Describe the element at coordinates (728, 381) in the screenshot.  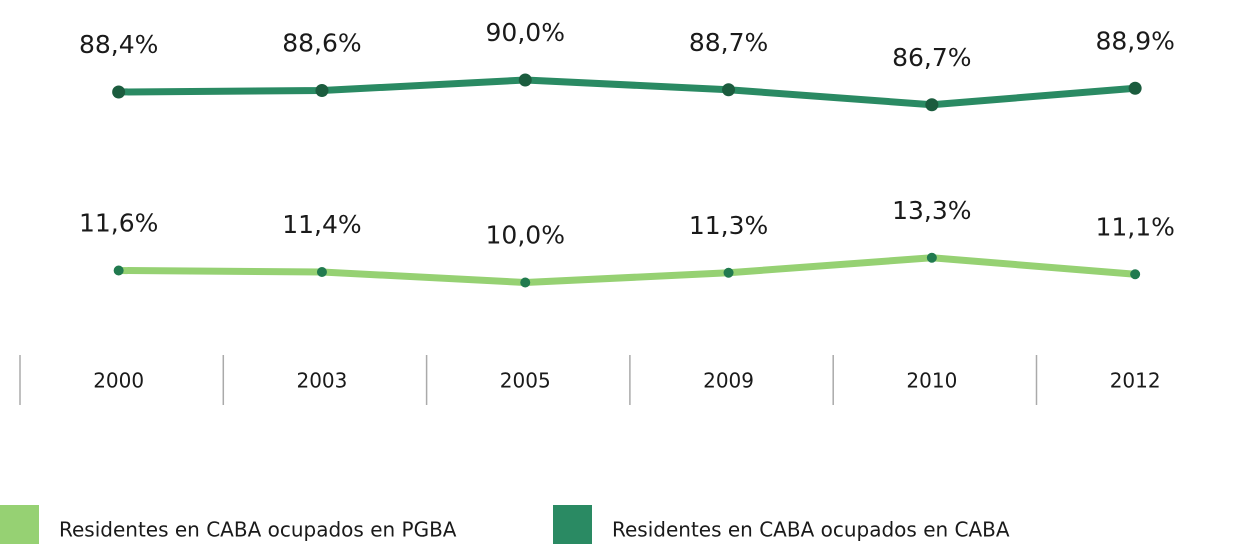
I see `x-tick-label: 2009` at that location.